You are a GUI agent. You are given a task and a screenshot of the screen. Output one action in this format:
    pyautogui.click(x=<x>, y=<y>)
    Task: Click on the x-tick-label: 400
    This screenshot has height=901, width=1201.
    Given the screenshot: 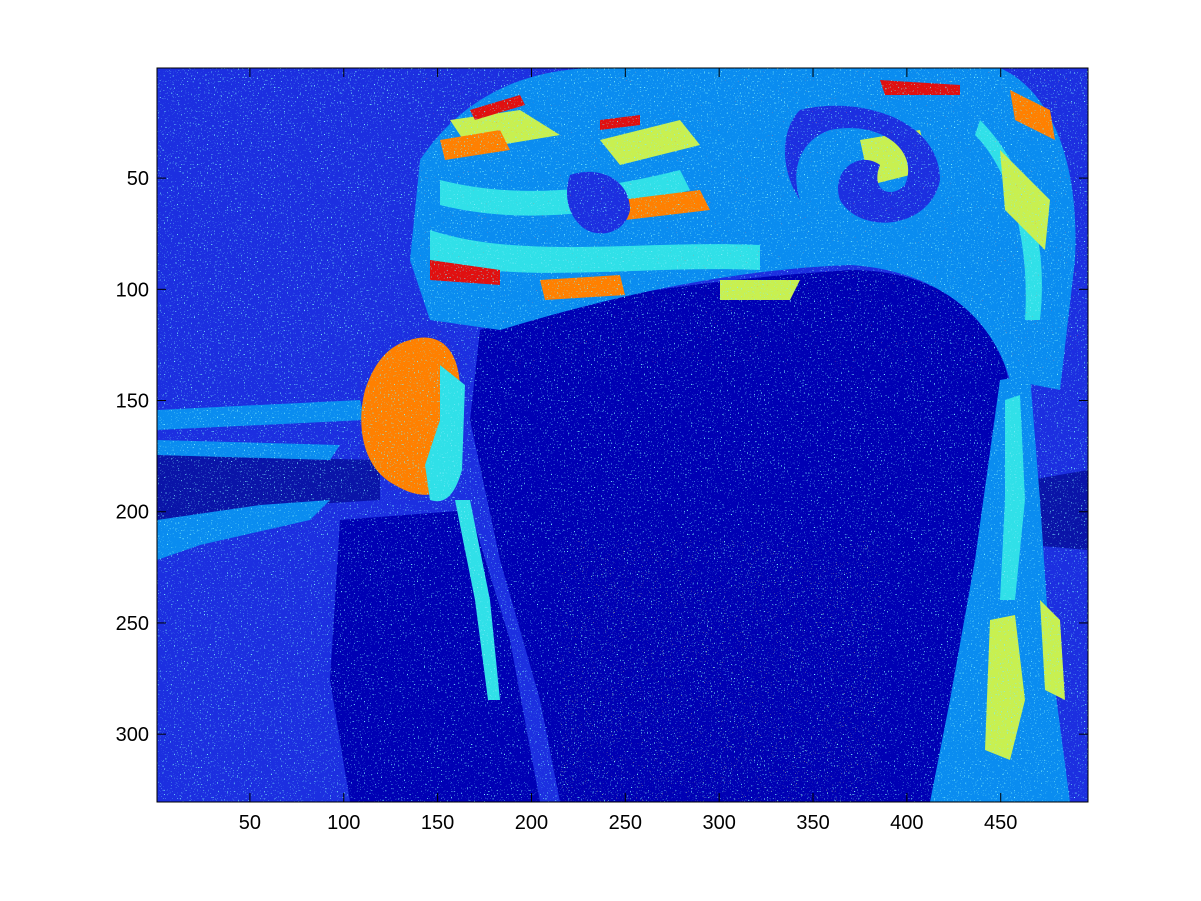 What is the action you would take?
    pyautogui.click(x=906, y=823)
    